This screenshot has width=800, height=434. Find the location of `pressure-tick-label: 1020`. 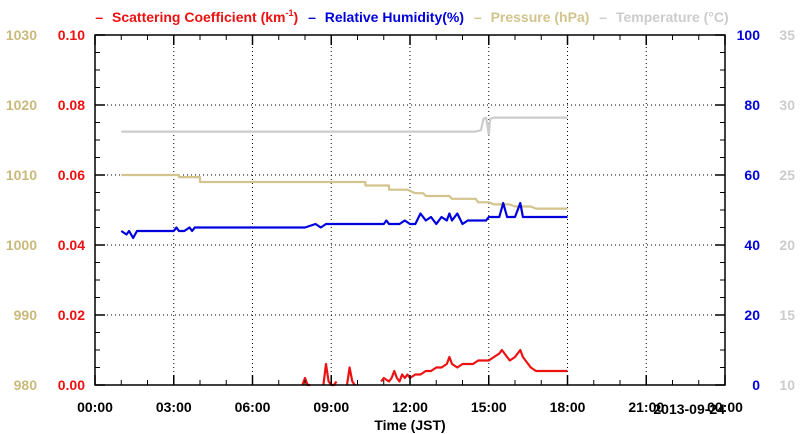

pressure-tick-label: 1020 is located at coordinates (21, 105).